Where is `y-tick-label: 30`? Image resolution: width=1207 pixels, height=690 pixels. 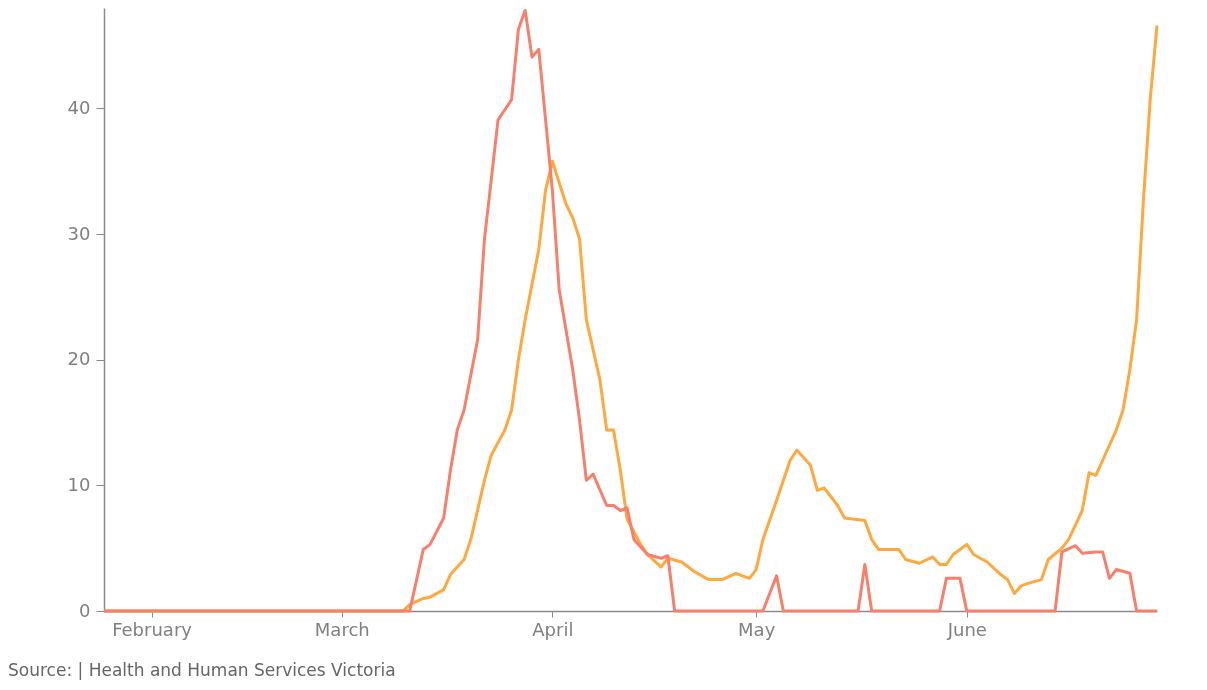 y-tick-label: 30 is located at coordinates (79, 233).